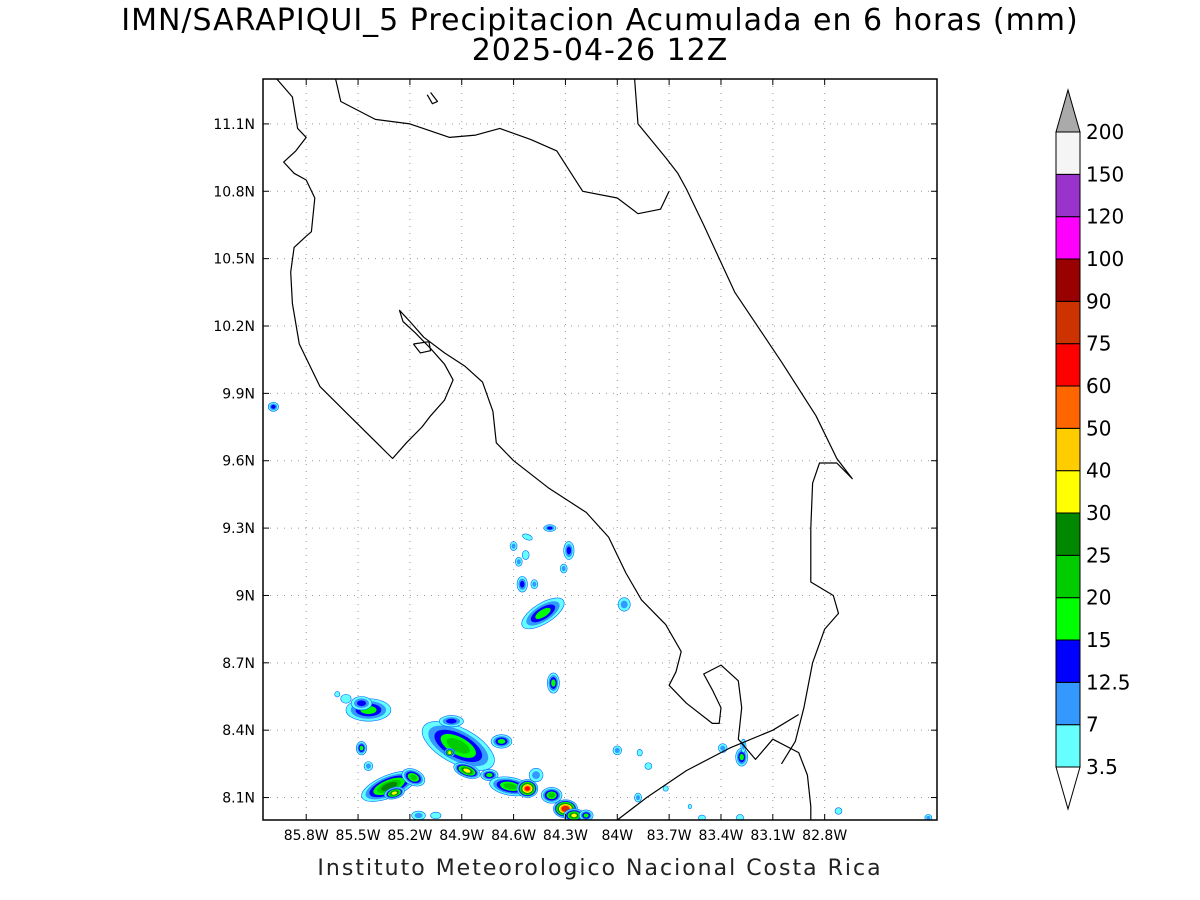 Image resolution: width=1200 pixels, height=900 pixels. Describe the element at coordinates (238, 462) in the screenshot. I see `y-tick-label: 9.6N` at that location.